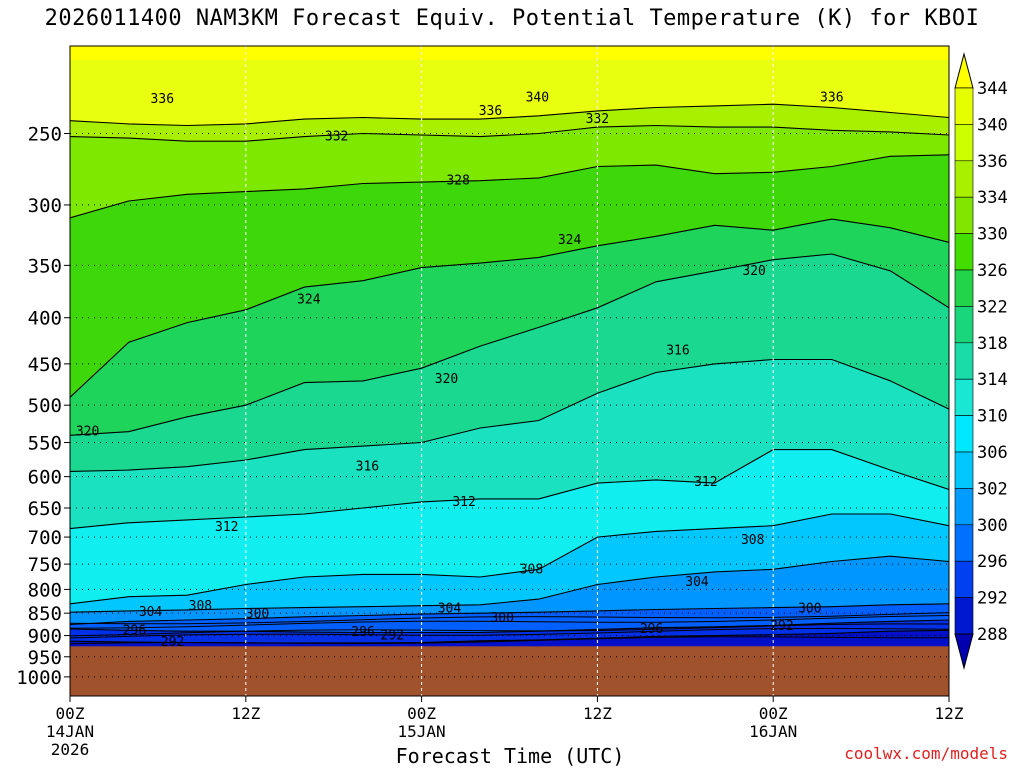  What do you see at coordinates (45, 365) in the screenshot?
I see `y-tick-label: 450` at bounding box center [45, 365].